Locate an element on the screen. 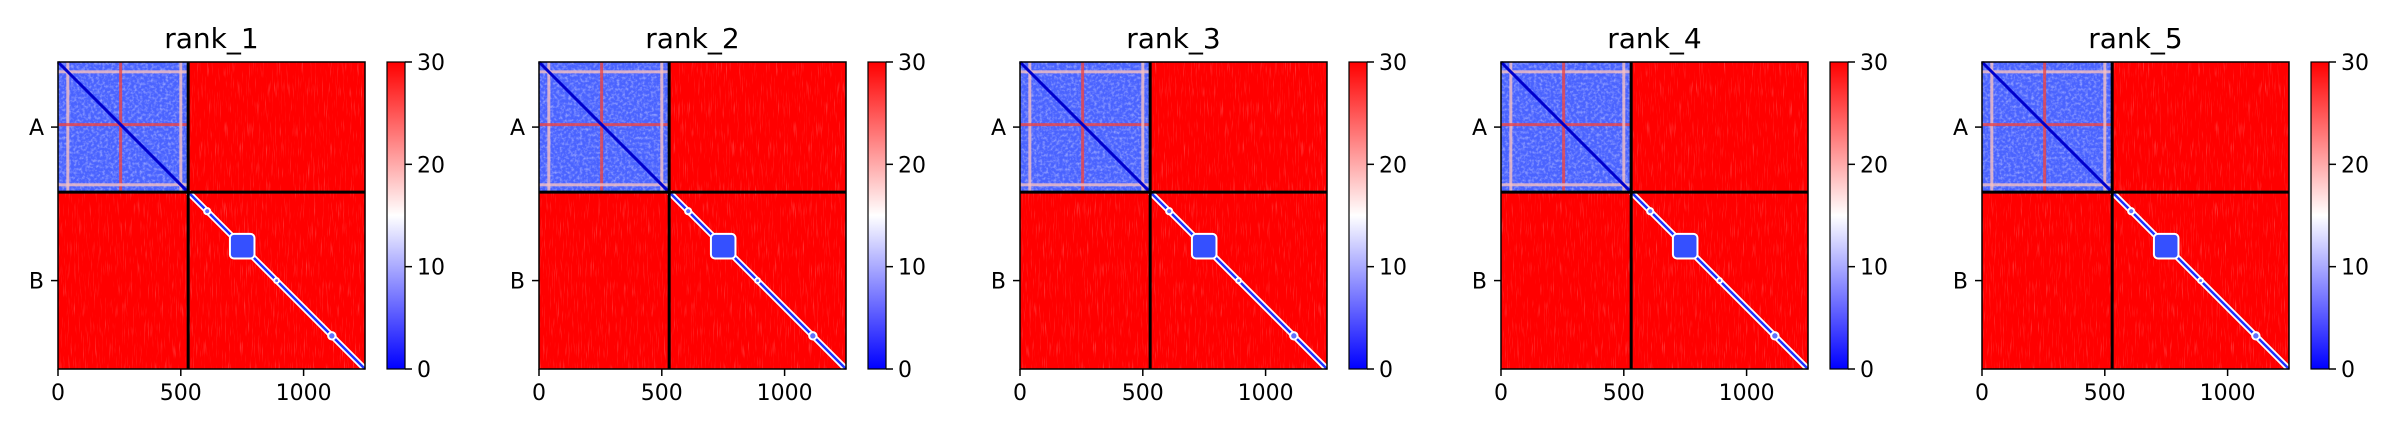  chart-title: rank_1 is located at coordinates (211, 38).